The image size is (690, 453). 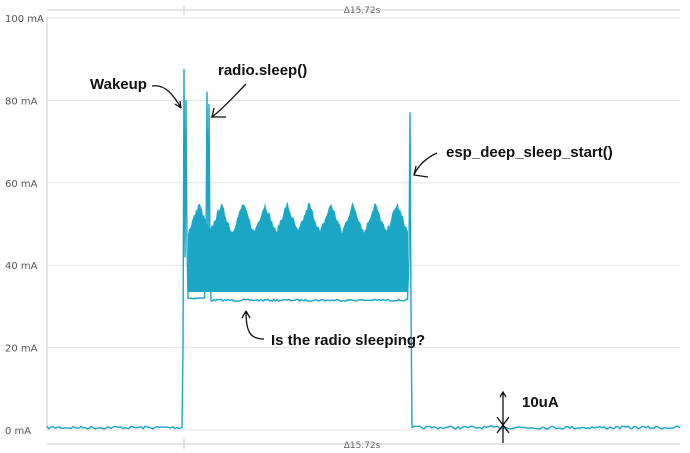 What do you see at coordinates (21, 266) in the screenshot?
I see `y-tick-label-2: 40 mA` at bounding box center [21, 266].